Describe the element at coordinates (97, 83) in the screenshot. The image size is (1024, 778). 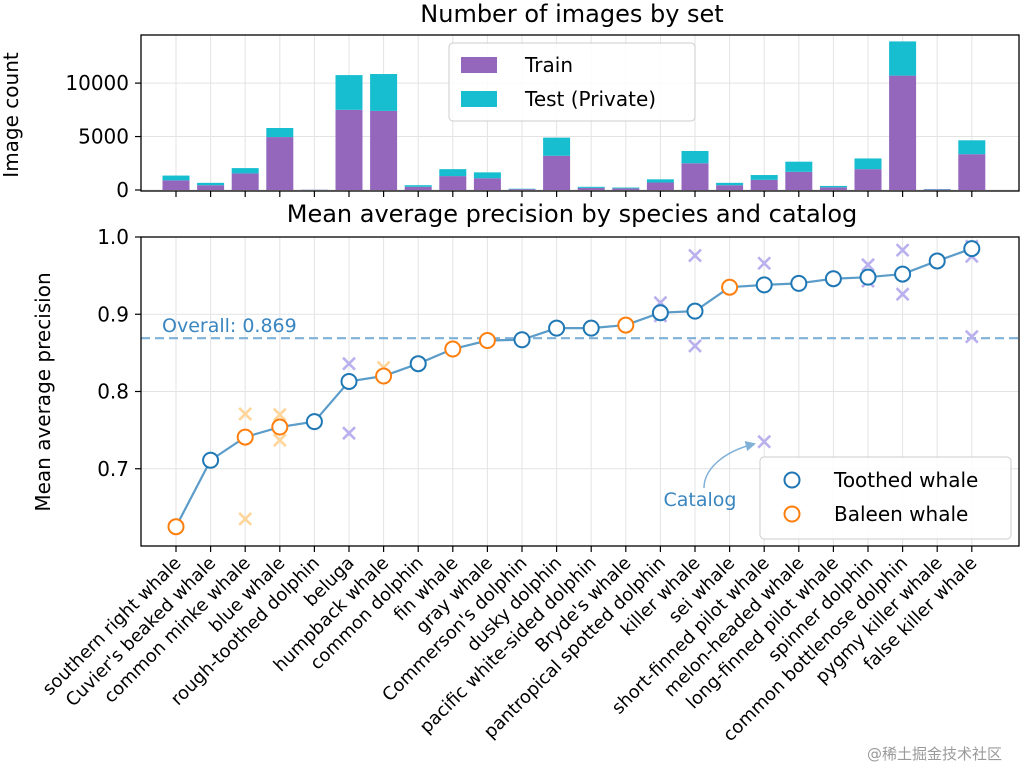
I see `y-tick-label: 10000` at that location.